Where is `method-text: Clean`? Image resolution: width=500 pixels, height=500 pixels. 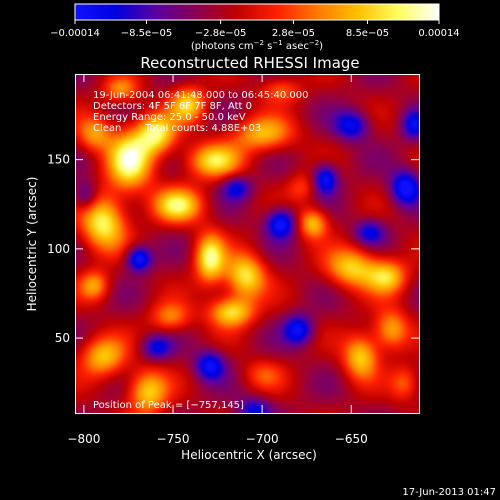
method-text: Clean is located at coordinates (107, 128).